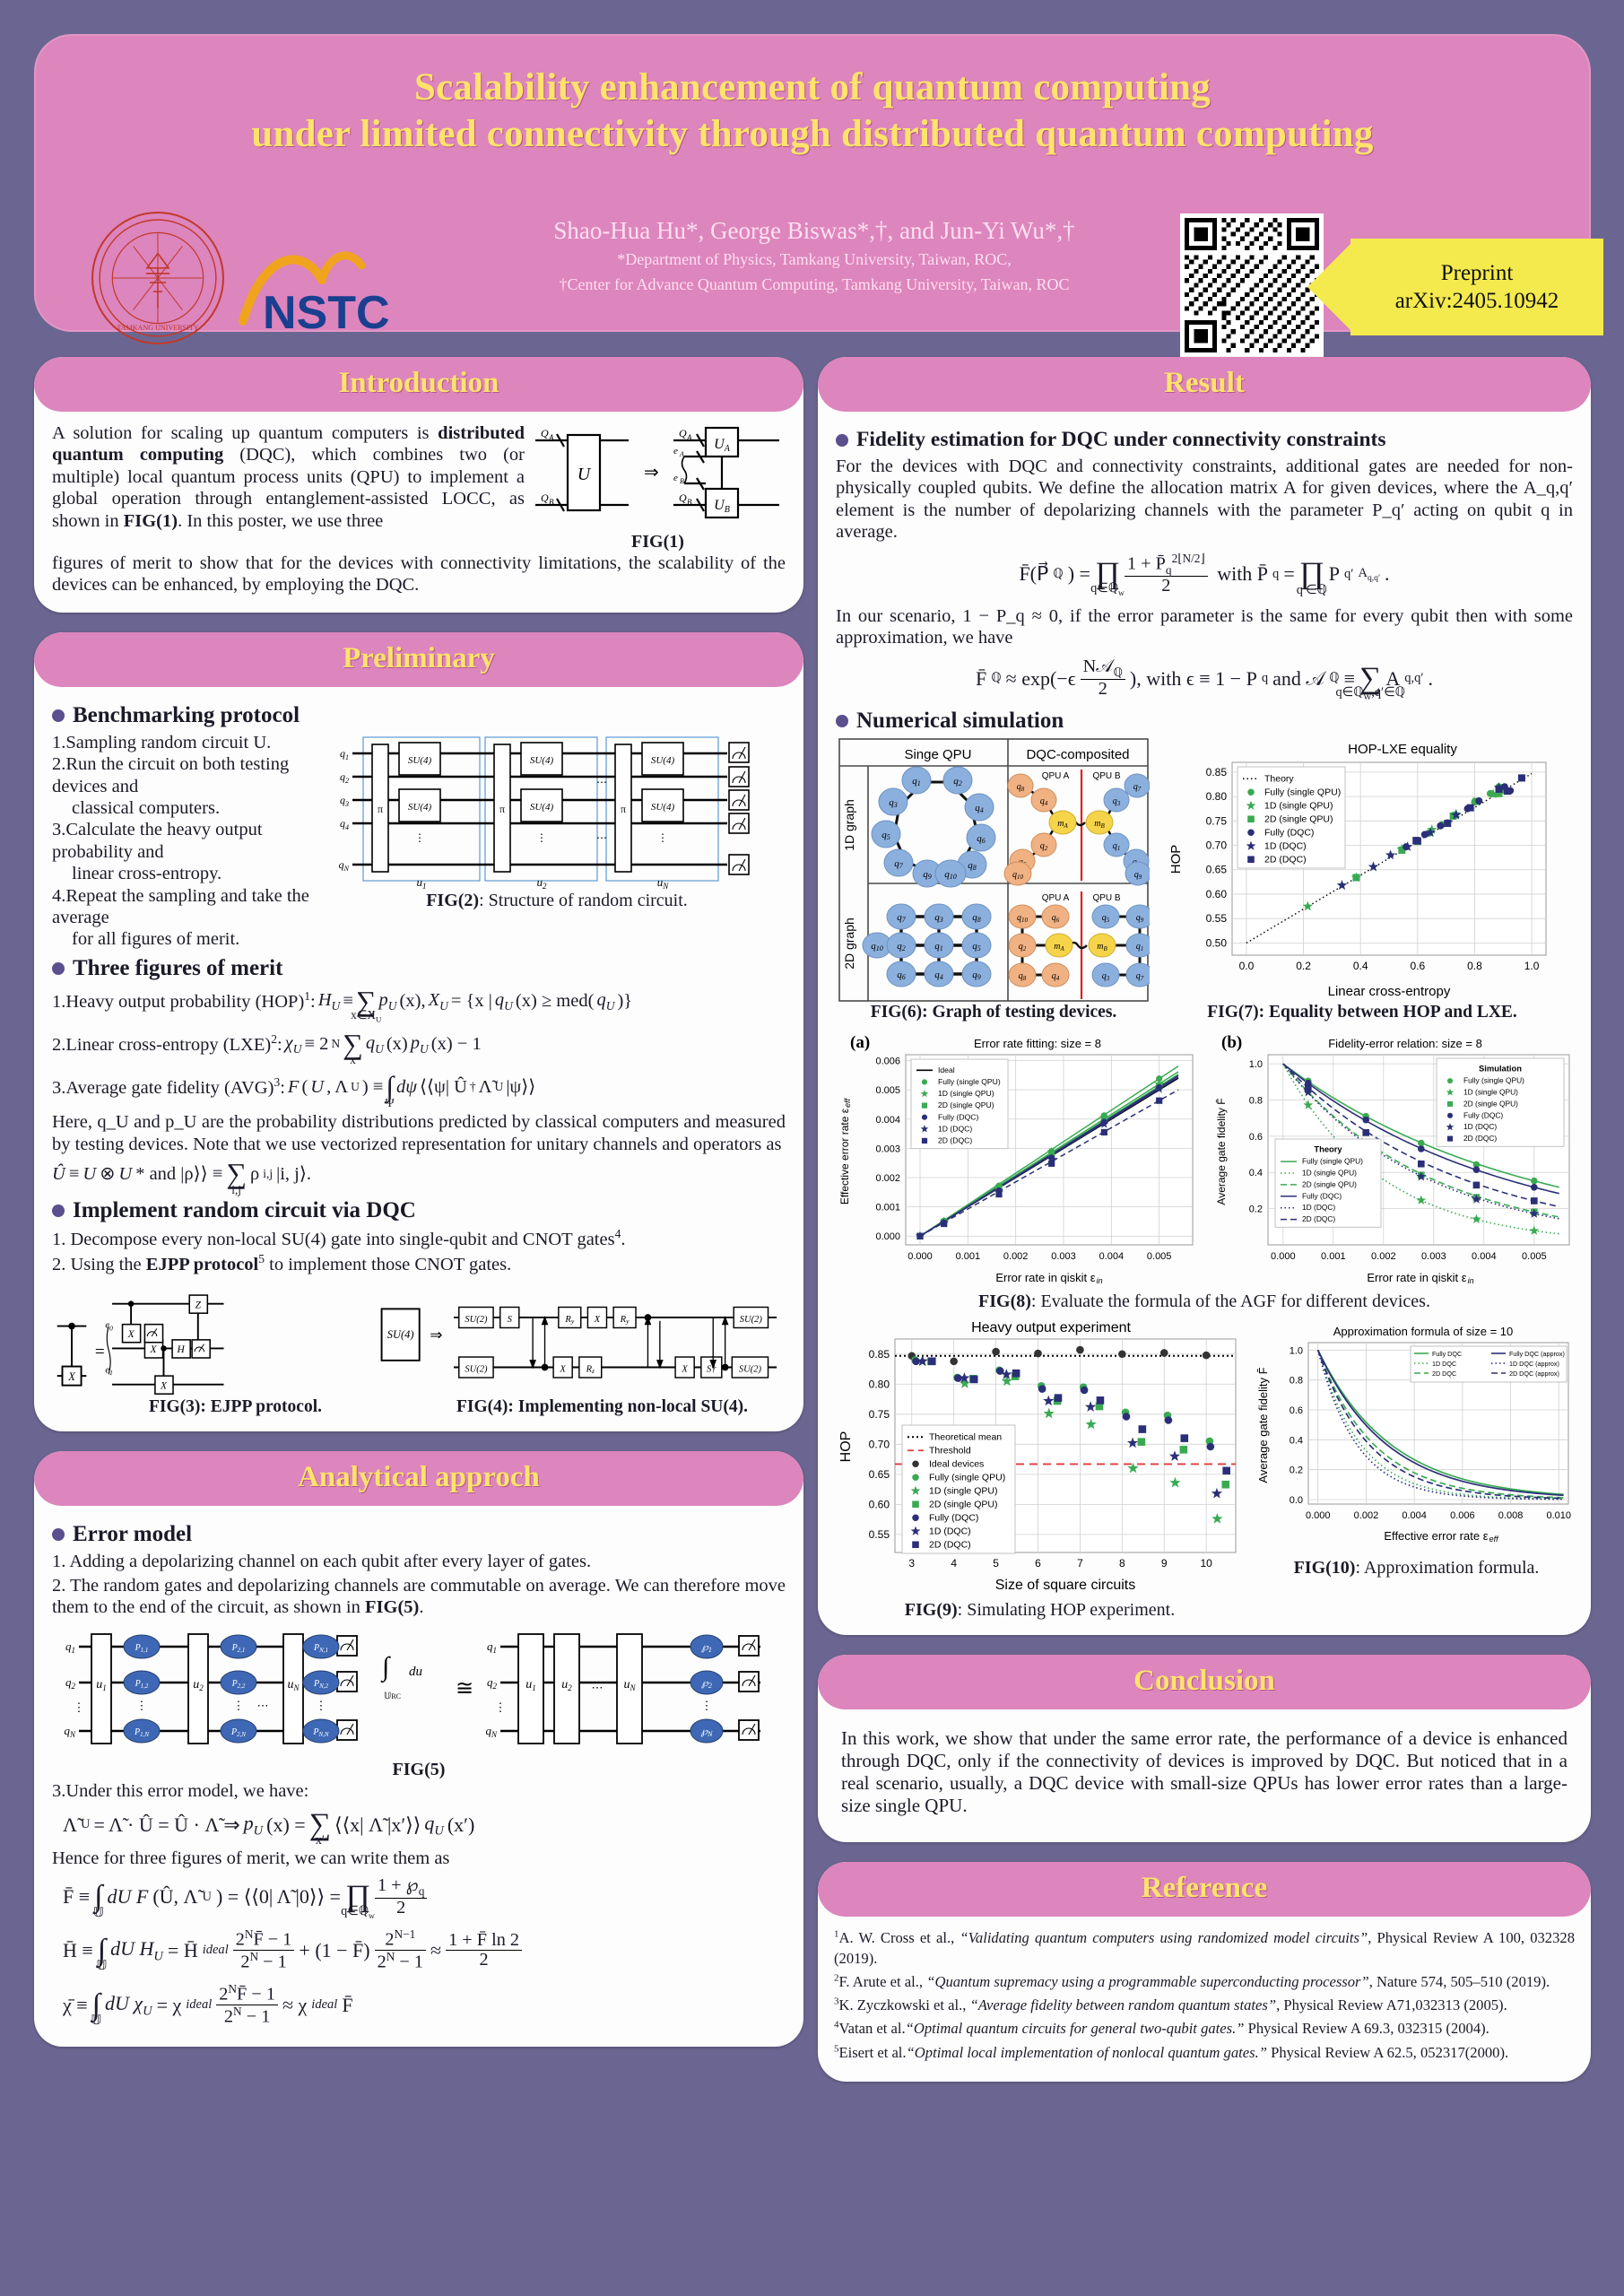  What do you see at coordinates (877, 946) in the screenshot?
I see `svg-text: q10` at bounding box center [877, 946].